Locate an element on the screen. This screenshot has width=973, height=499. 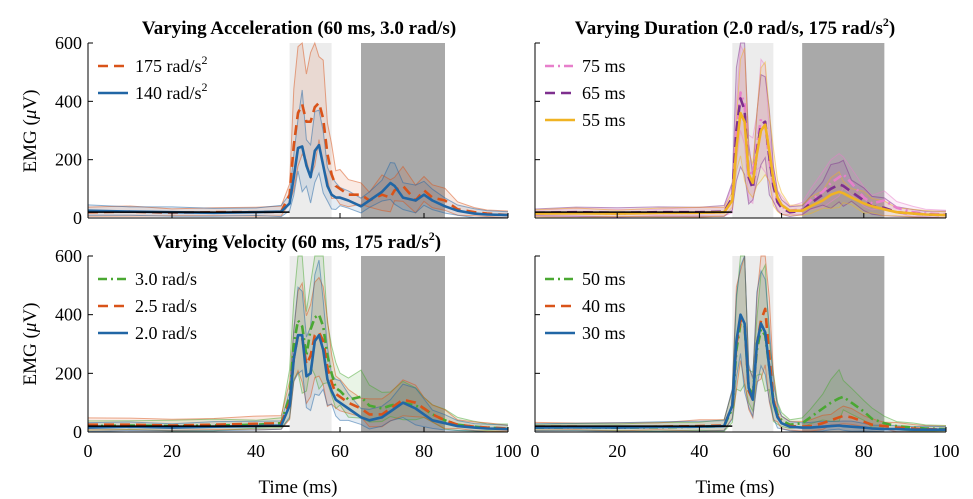
legend-label: 40 ms is located at coordinates (604, 306).